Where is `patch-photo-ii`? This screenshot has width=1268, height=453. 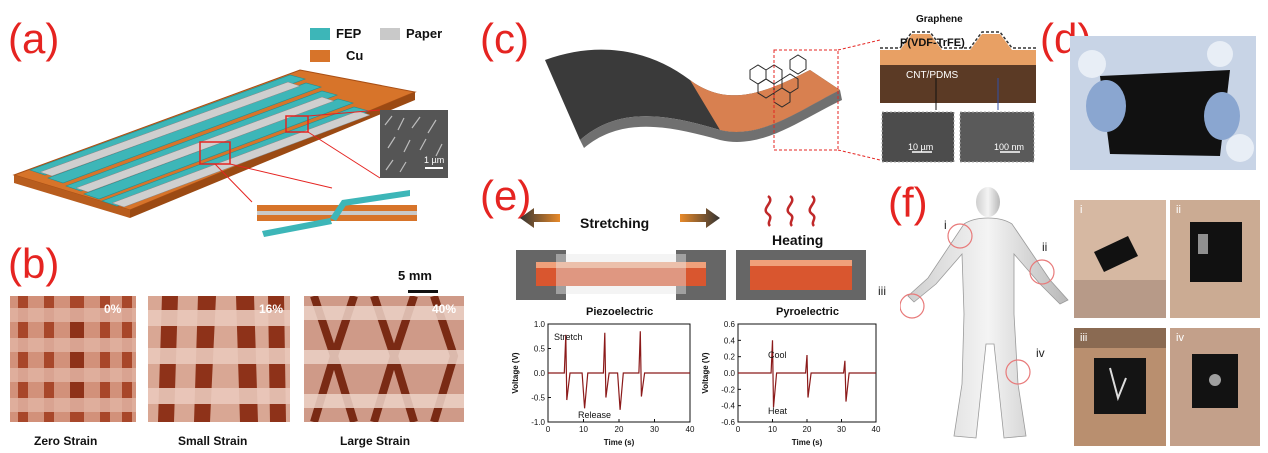
patch-photo-ii is located at coordinates (1215, 259).